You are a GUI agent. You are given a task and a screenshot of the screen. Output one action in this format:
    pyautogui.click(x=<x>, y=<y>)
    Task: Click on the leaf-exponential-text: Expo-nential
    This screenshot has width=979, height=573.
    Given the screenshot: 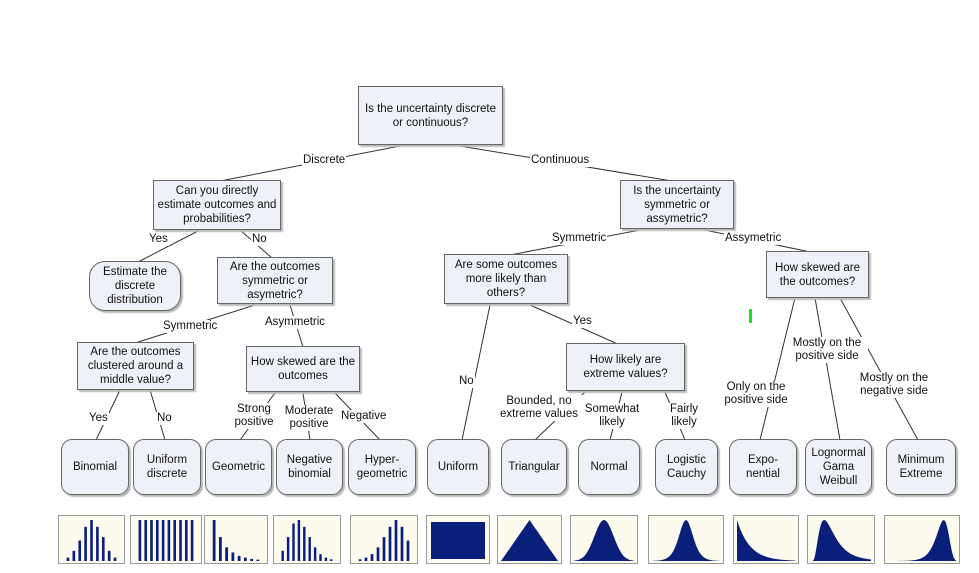 What is the action you would take?
    pyautogui.click(x=763, y=467)
    